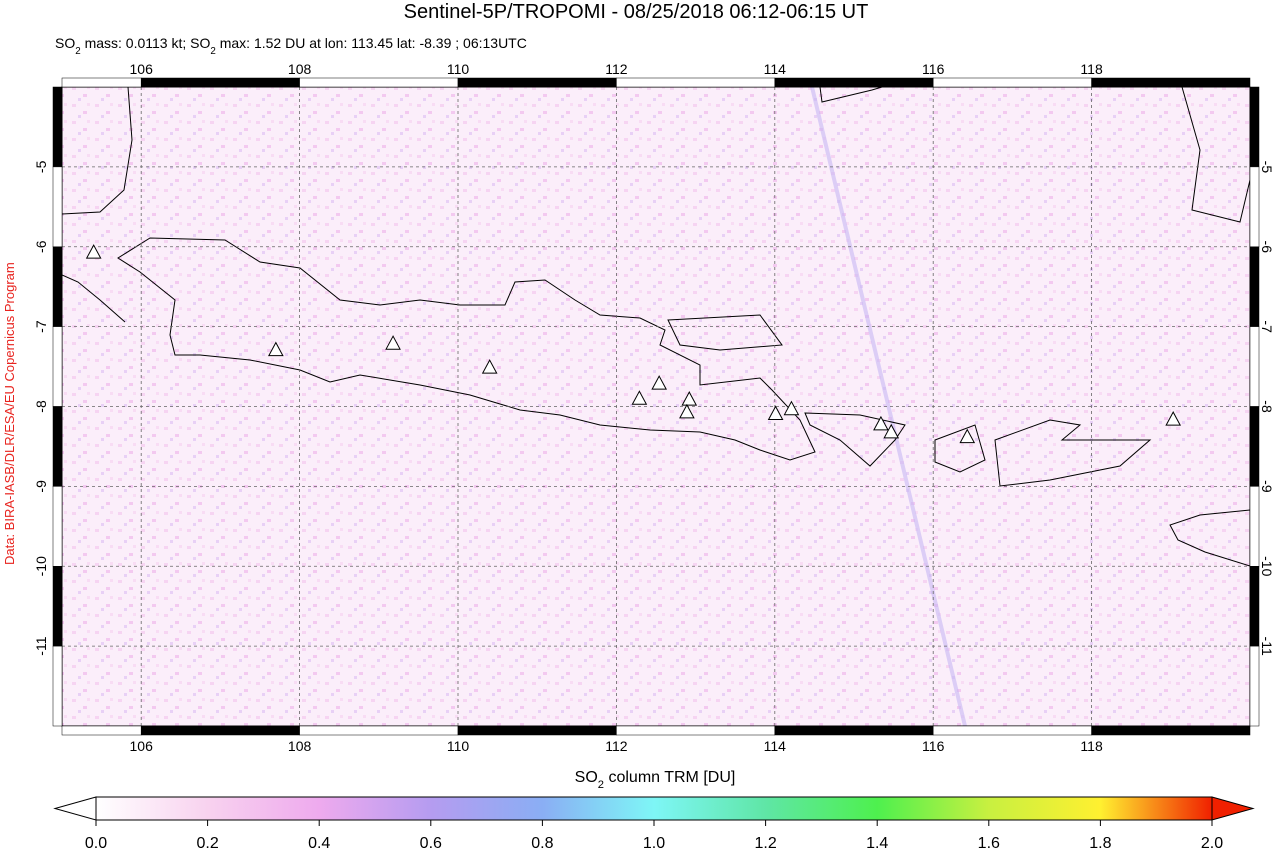  Describe the element at coordinates (1212, 843) in the screenshot. I see `colorbar-tick-label: 2.0` at that location.